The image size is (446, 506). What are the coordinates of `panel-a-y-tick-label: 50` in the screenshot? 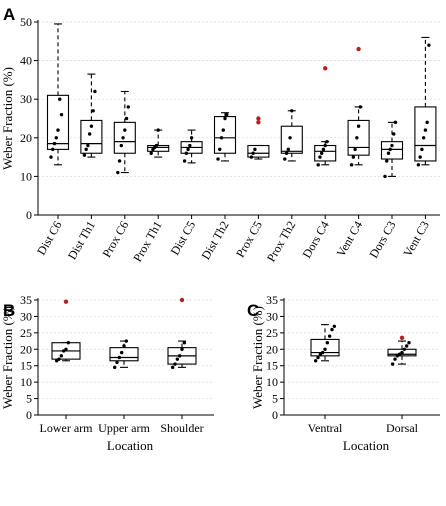 It's located at (26, 22).